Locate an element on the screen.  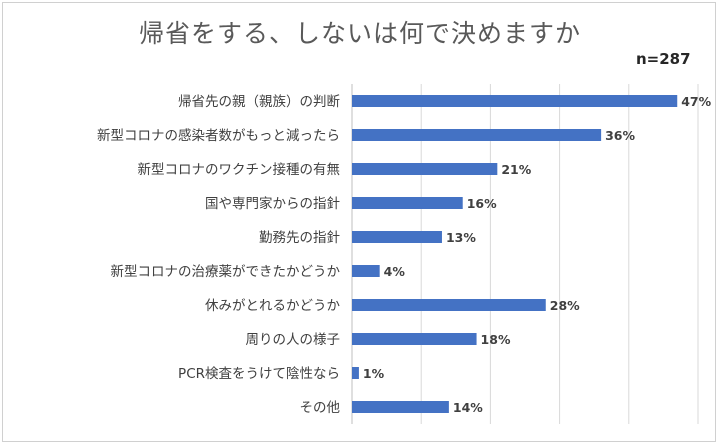
data-label: 1% is located at coordinates (374, 373).